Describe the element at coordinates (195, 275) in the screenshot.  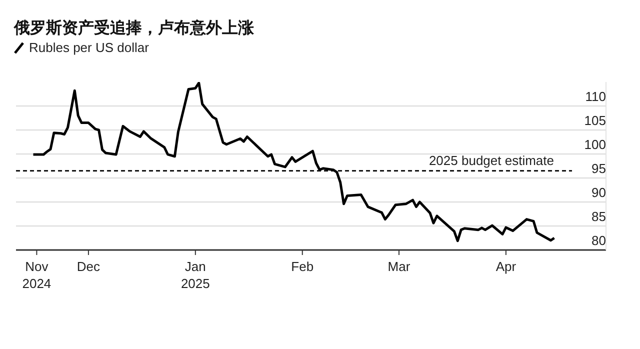
I see `x-tick-label: Jan 2025` at that location.